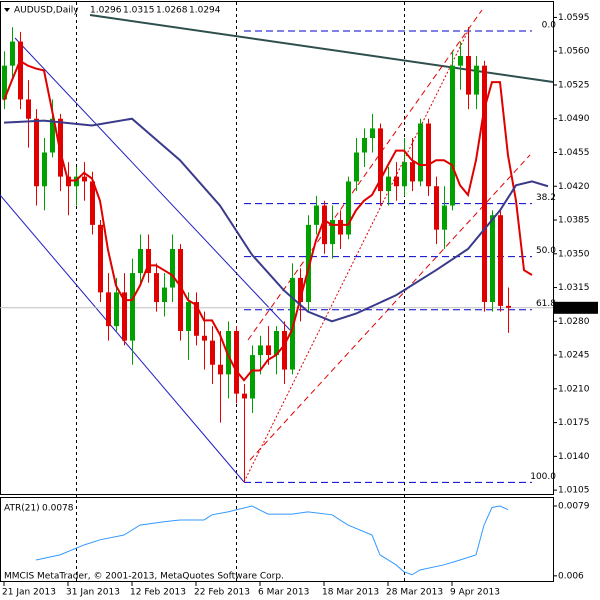  I want to click on ohlc-close: 1.0294, so click(205, 11).